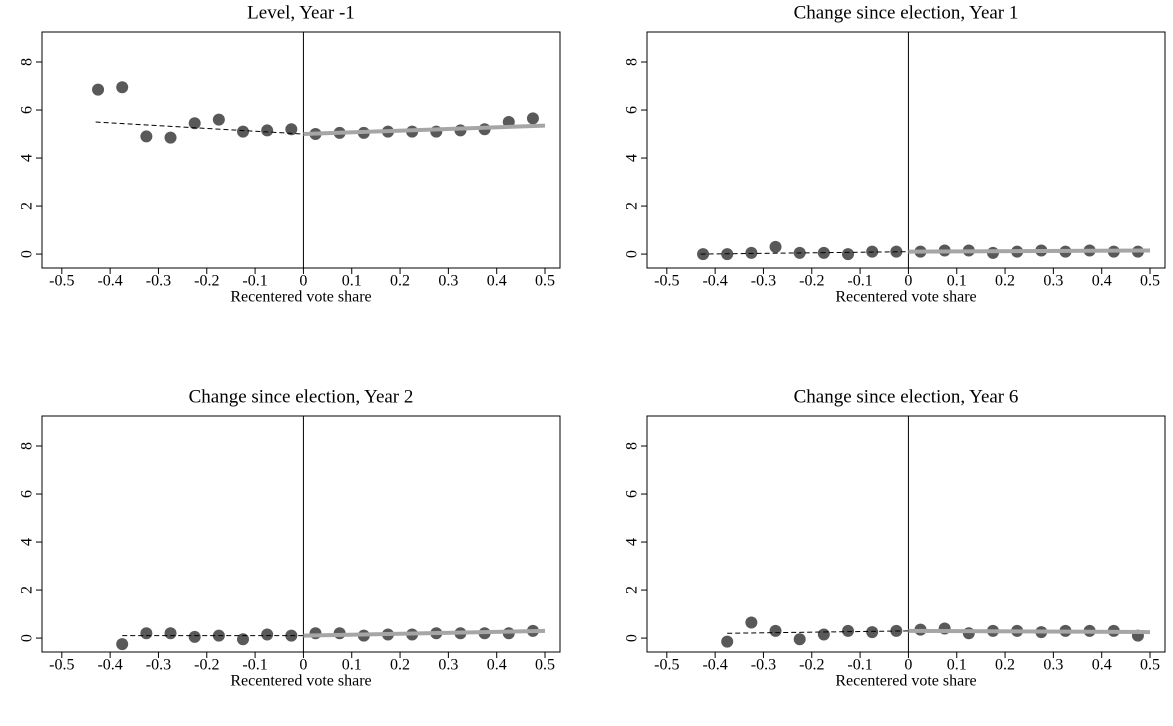 The width and height of the screenshot is (1173, 726). Describe the element at coordinates (301, 396) in the screenshot. I see `panel-title: Change since election, Year 2` at that location.